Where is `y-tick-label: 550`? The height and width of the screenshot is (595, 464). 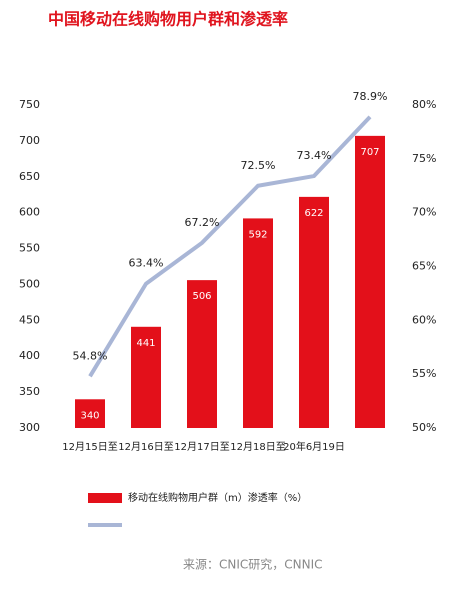
y-tick-label: 550 is located at coordinates (29, 248).